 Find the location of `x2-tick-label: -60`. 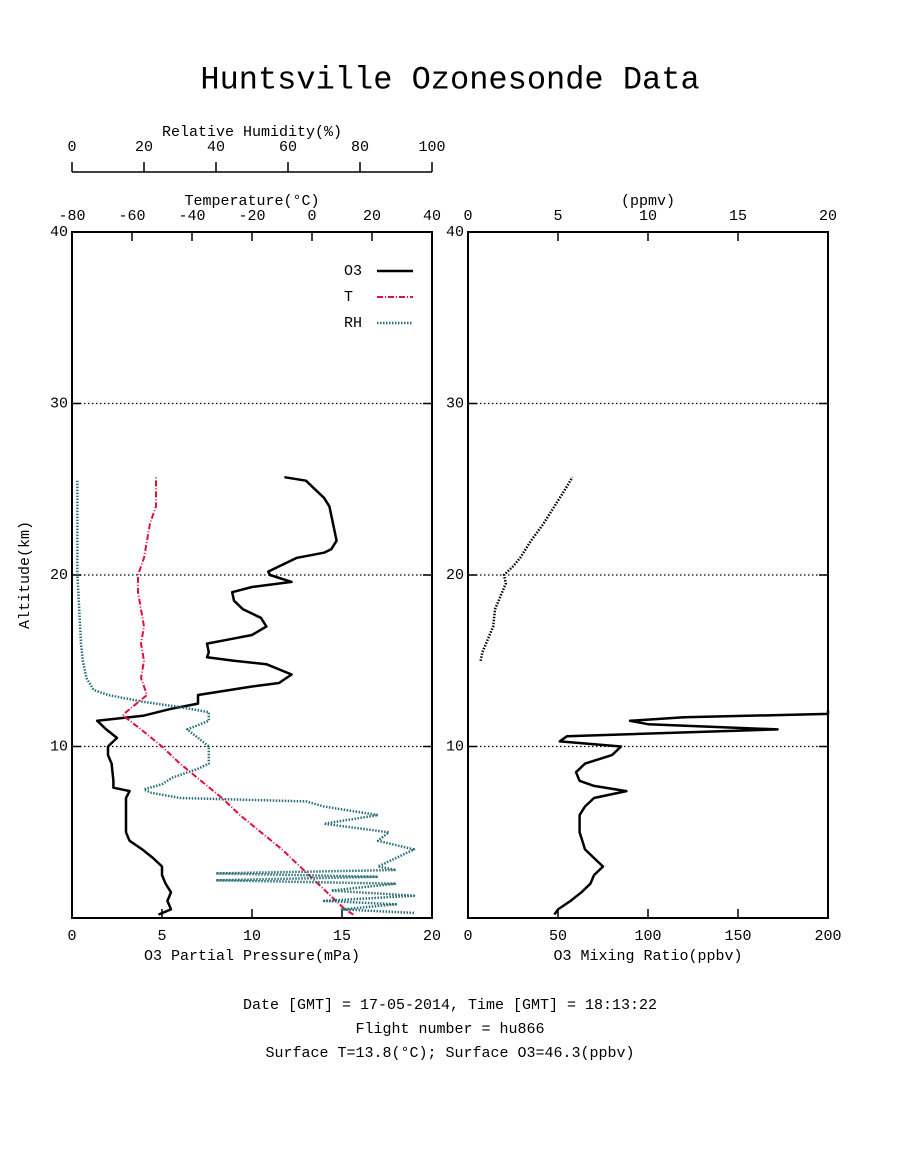

x2-tick-label: -60 is located at coordinates (131, 216).